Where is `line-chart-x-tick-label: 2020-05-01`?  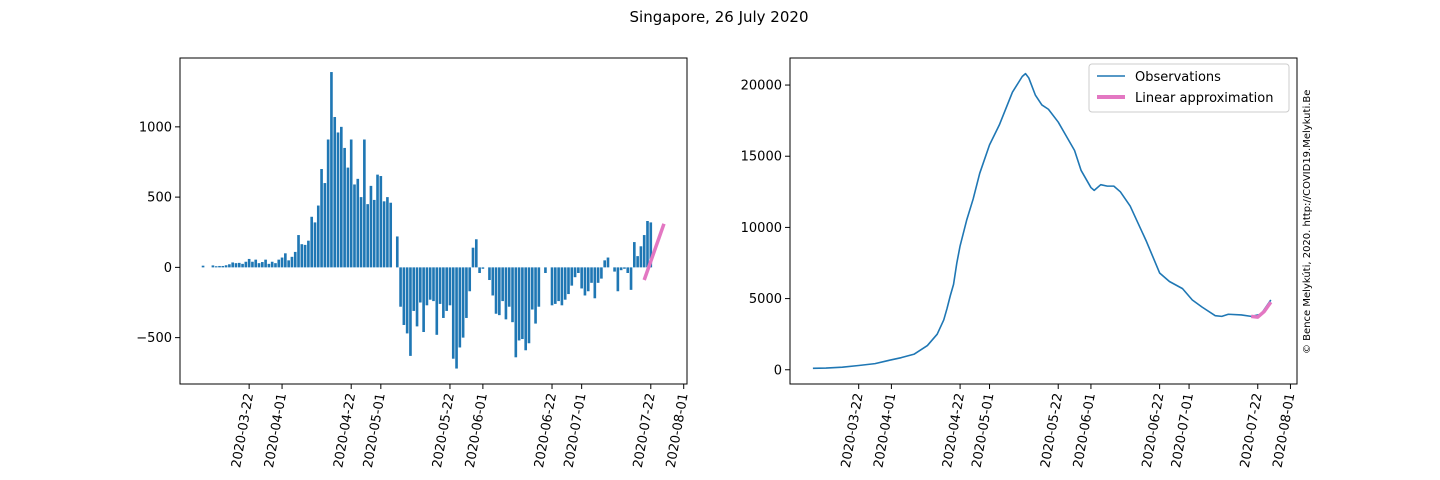
line-chart-x-tick-label: 2020-05-01 is located at coordinates (984, 430).